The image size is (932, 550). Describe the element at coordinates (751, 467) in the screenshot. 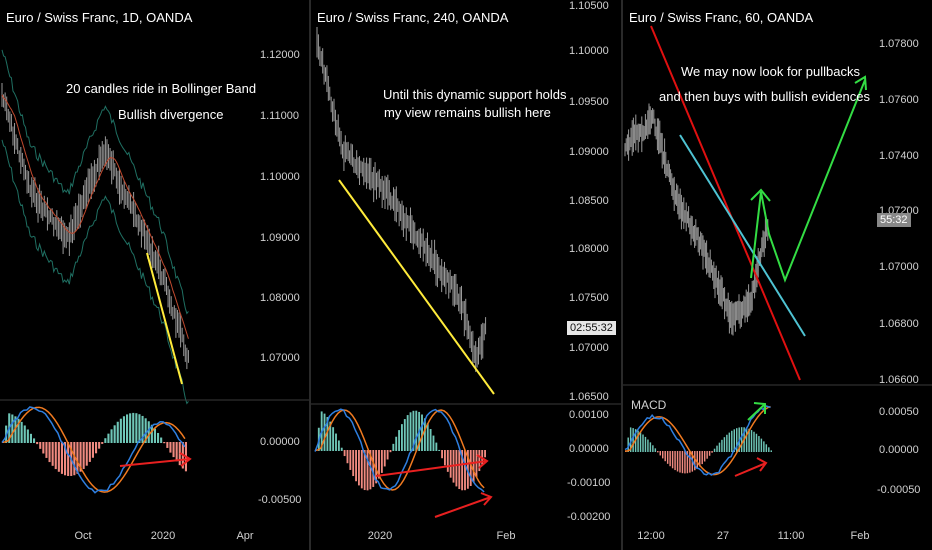

I see `divergence-arrow-red` at that location.